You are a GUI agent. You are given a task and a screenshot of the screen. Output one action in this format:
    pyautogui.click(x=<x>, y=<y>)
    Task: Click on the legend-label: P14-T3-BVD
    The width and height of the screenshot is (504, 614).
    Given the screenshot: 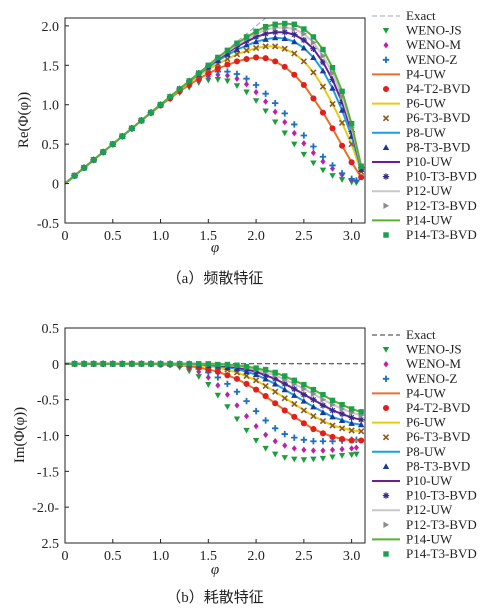 What is the action you would take?
    pyautogui.click(x=441, y=234)
    